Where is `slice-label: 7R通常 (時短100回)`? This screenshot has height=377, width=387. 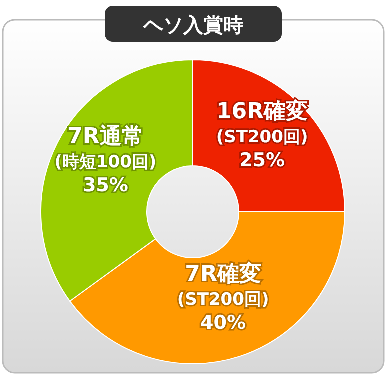 slice-label: 7R通常 (時短100回) is located at coordinates (105, 148).